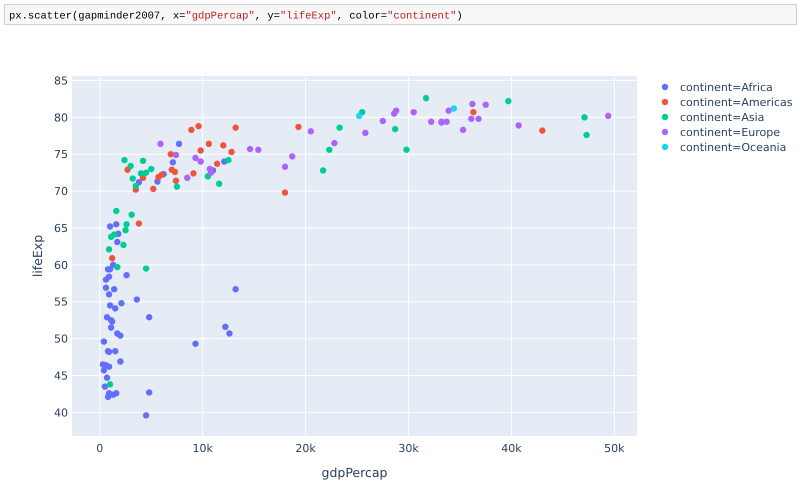 This screenshot has width=800, height=489. Describe the element at coordinates (61, 155) in the screenshot. I see `y-tick-label: 75` at that location.